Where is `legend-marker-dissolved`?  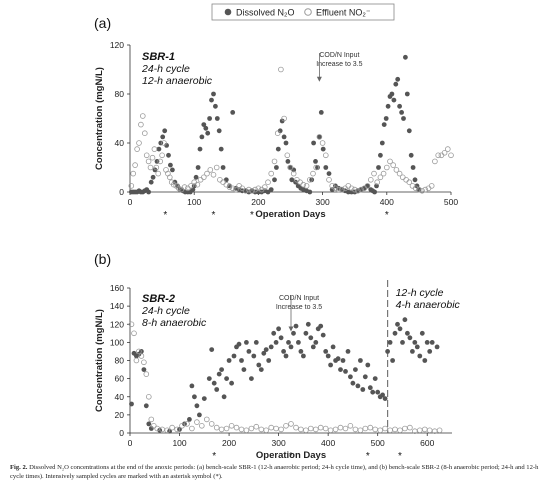
legend-marker-dissolved is located at coordinates (228, 12).